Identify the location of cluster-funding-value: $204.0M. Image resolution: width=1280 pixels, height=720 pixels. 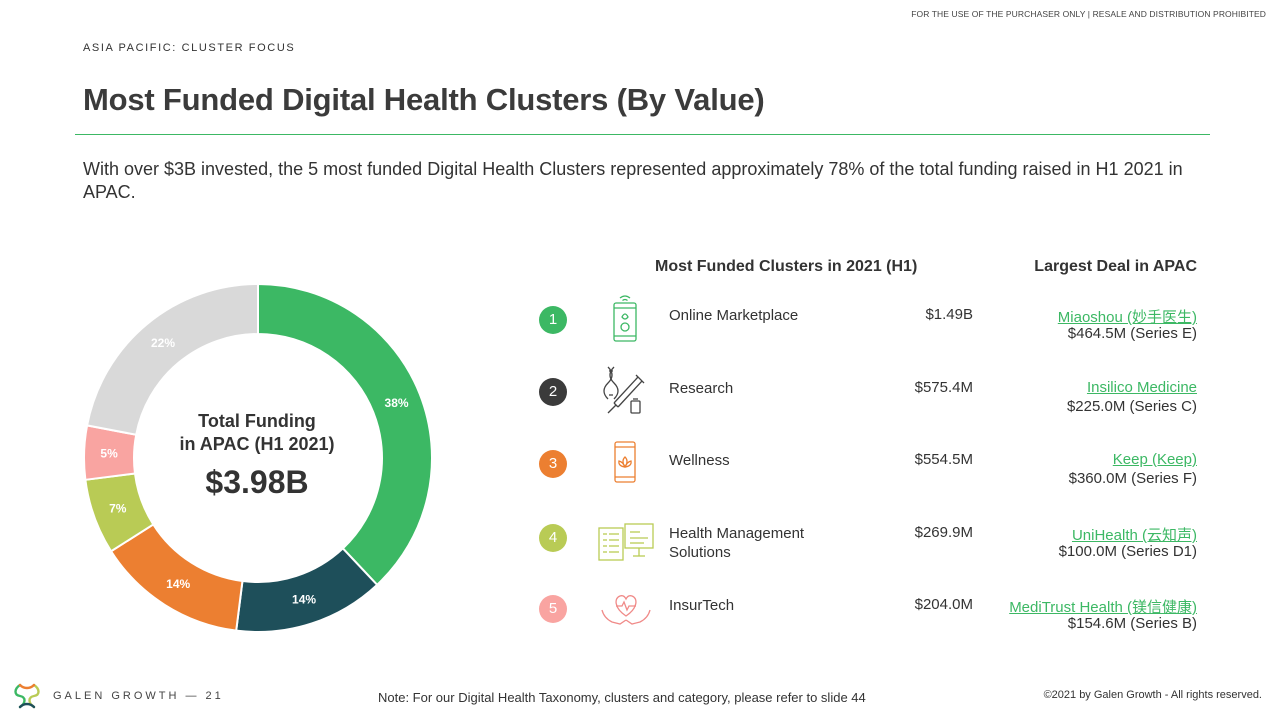
(943, 604).